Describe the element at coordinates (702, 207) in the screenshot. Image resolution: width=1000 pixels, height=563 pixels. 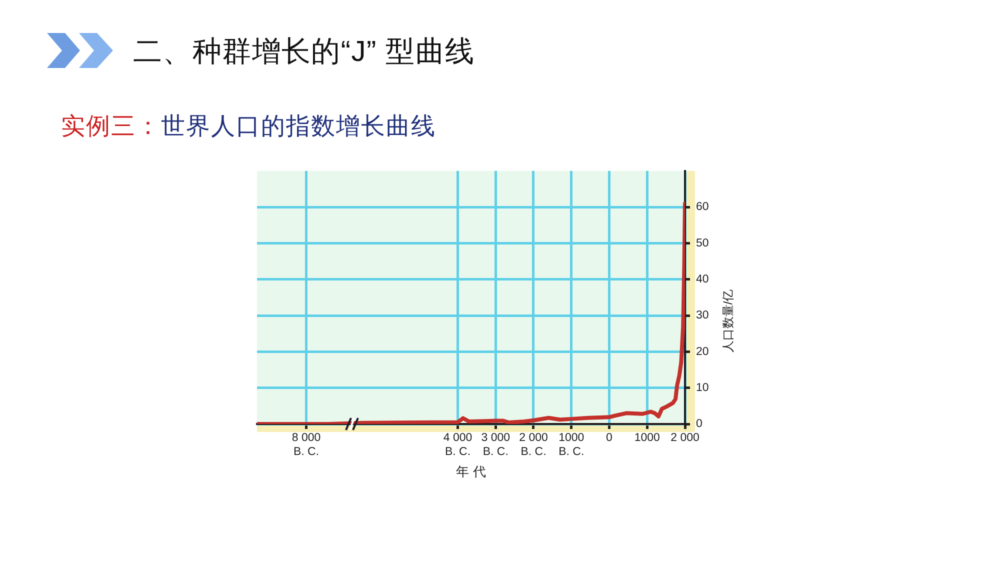
I see `y-tick-label: 60` at that location.